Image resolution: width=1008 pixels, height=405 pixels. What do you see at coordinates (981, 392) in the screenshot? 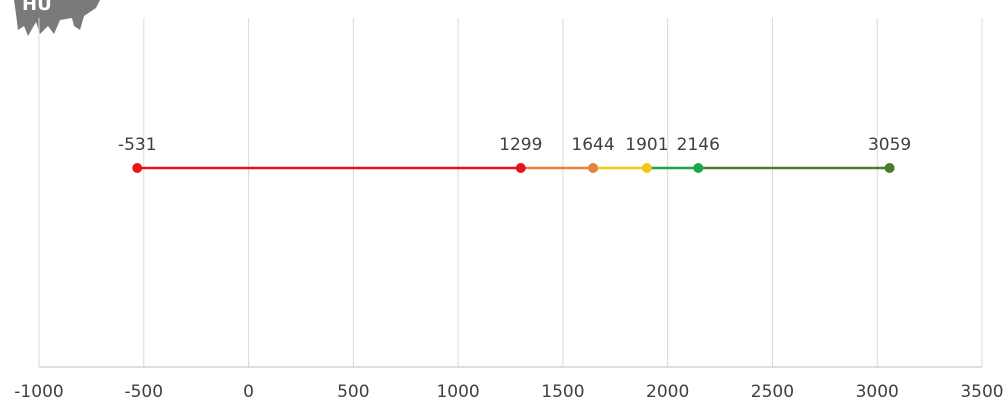
I see `x-tick-label: 3500` at bounding box center [981, 392].